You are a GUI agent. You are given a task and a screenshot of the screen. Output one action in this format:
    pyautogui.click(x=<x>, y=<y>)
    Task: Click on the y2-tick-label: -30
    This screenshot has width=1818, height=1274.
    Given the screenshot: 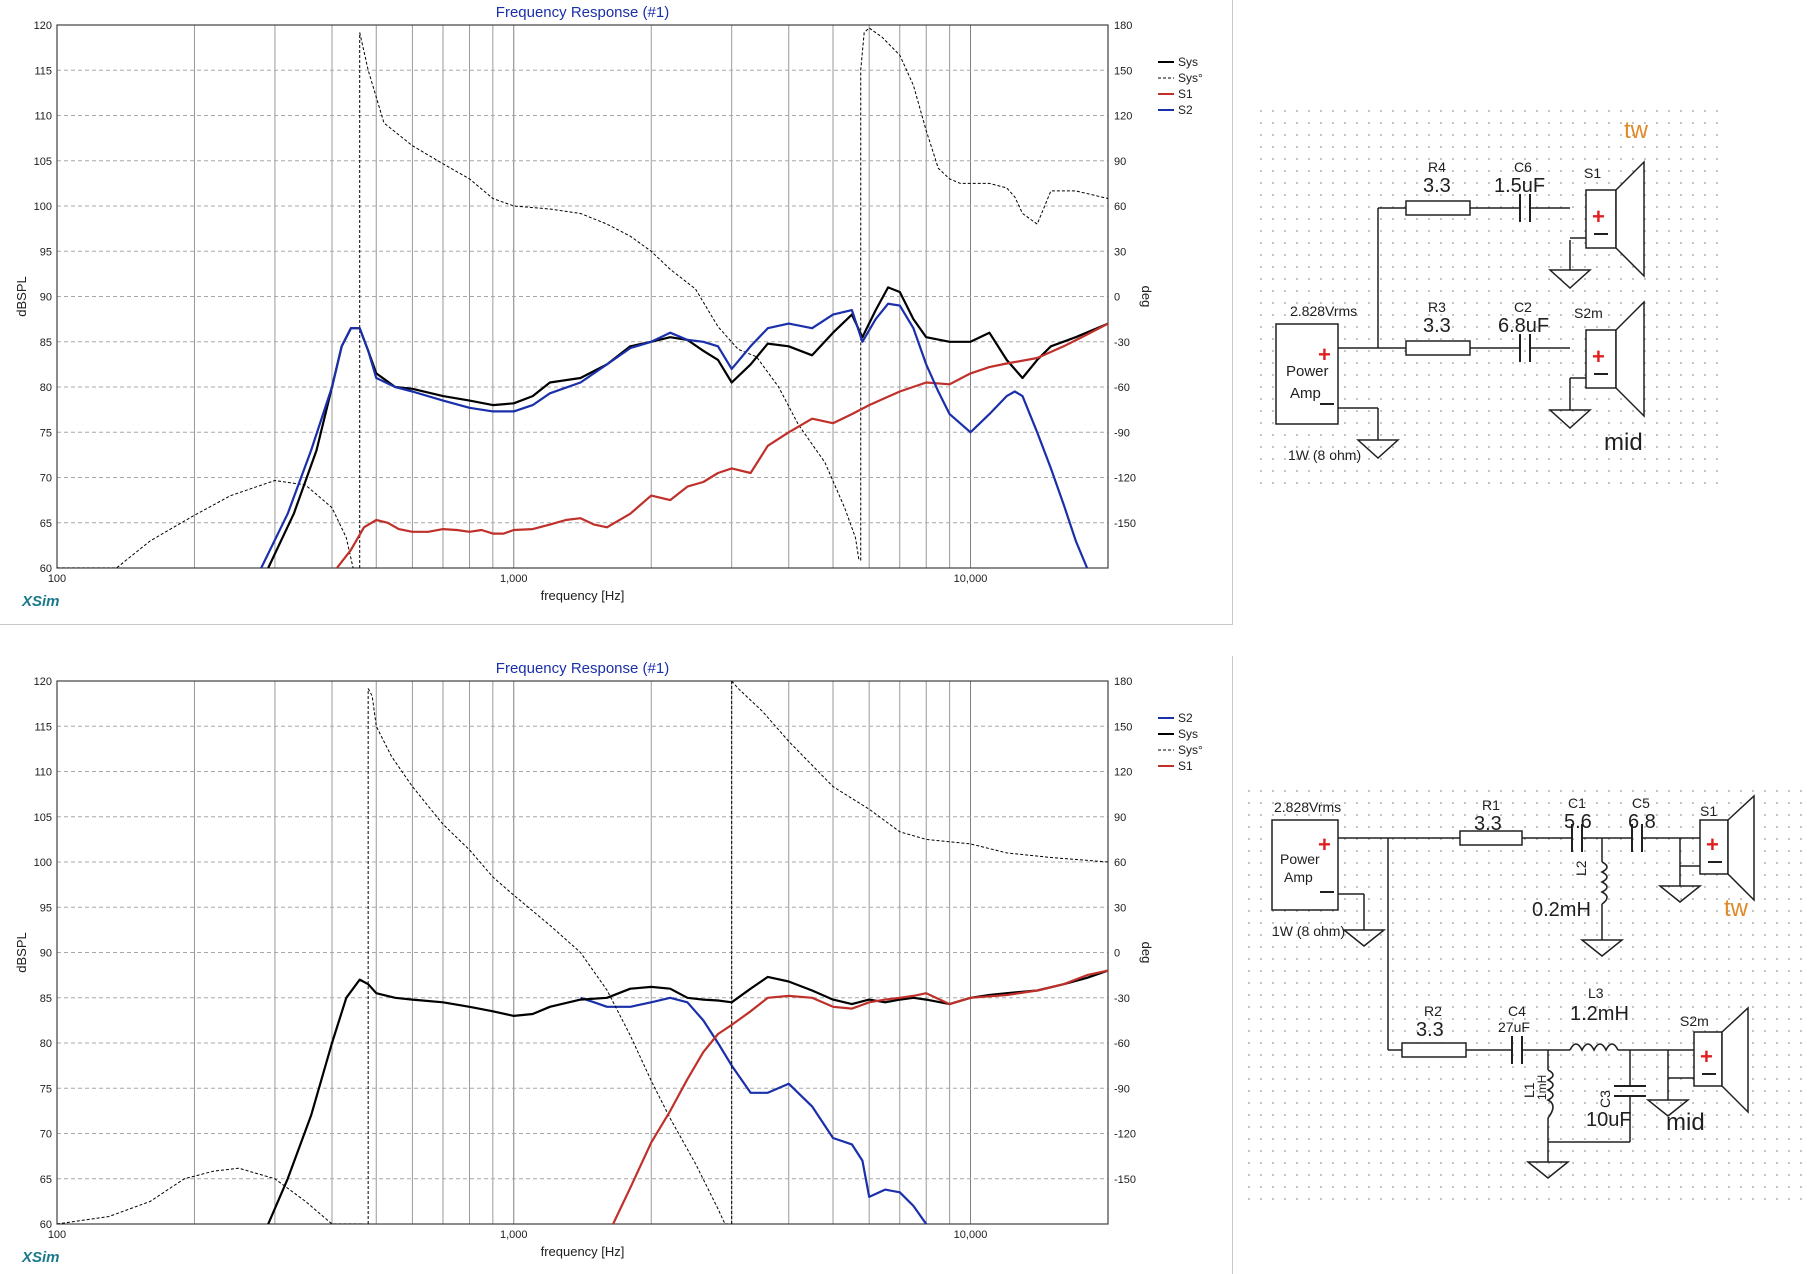 What is the action you would take?
    pyautogui.click(x=1122, y=343)
    